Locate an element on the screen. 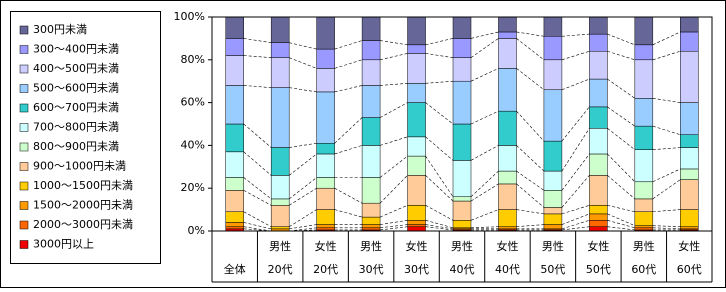 This screenshot has height=292, width=726. legend-label: 1500～2000円未満 is located at coordinates (83, 205).